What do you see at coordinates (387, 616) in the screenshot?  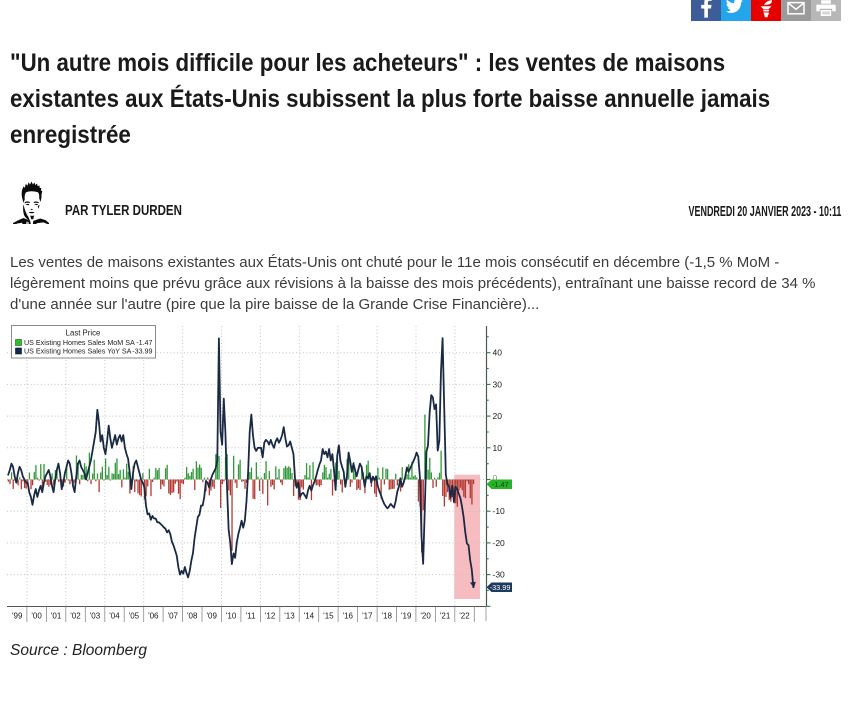 I see `svg-text: '18` at bounding box center [387, 616].